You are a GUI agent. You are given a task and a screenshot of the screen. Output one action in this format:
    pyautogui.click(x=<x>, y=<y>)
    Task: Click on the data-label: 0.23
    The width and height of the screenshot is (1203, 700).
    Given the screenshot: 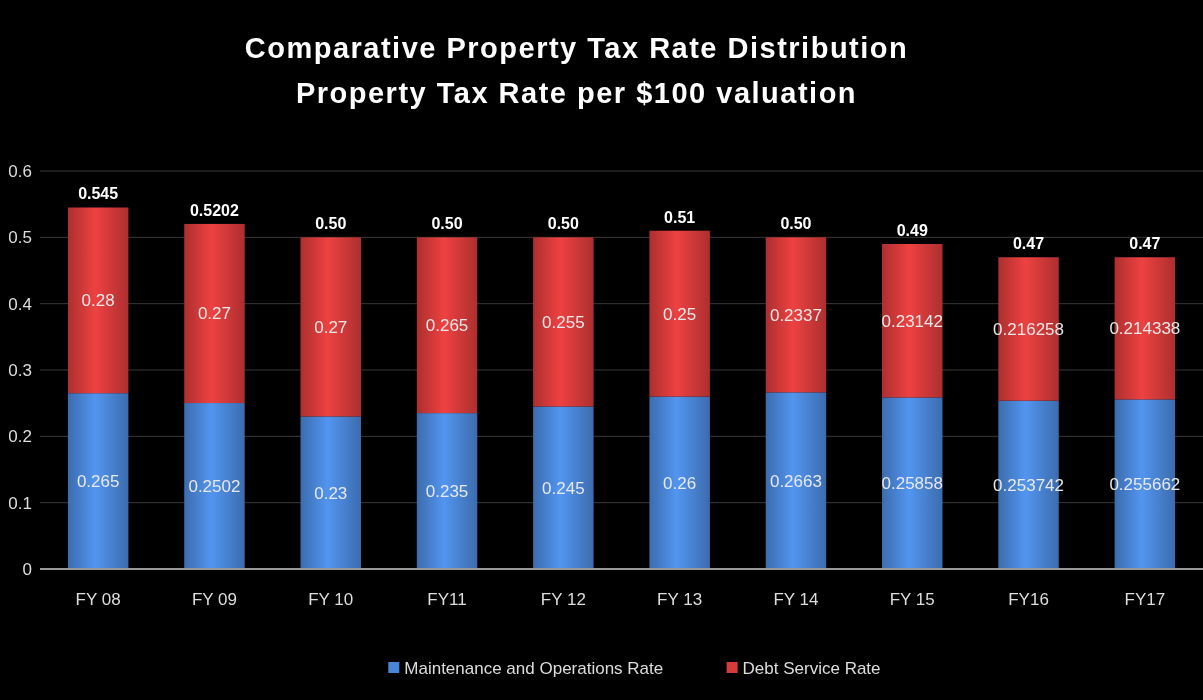 What is the action you would take?
    pyautogui.click(x=331, y=493)
    